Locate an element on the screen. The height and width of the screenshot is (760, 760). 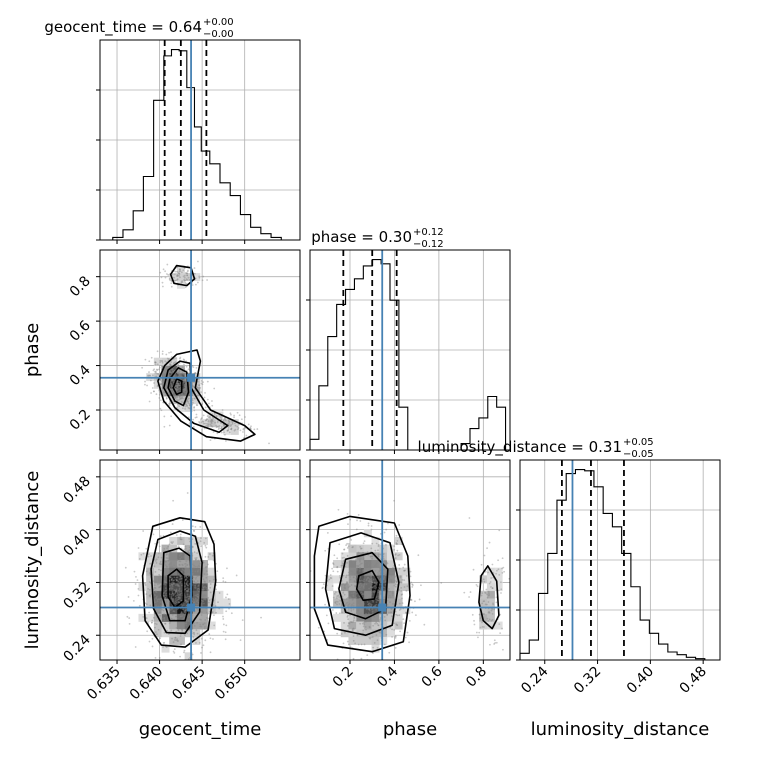
ytick-label-phase-2: 0.6 is located at coordinates (80, 331).